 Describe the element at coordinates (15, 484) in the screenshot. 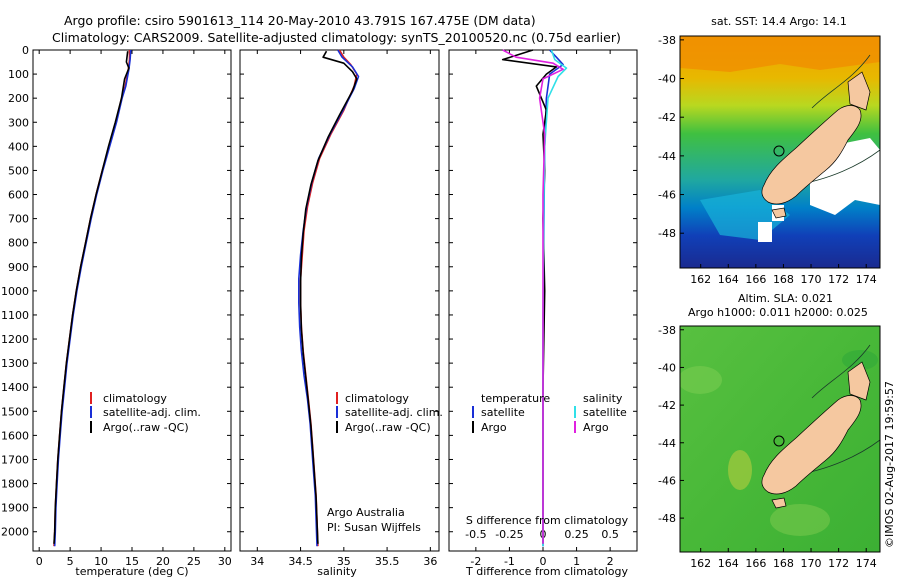

I see `depth-tick-label: 1800` at that location.